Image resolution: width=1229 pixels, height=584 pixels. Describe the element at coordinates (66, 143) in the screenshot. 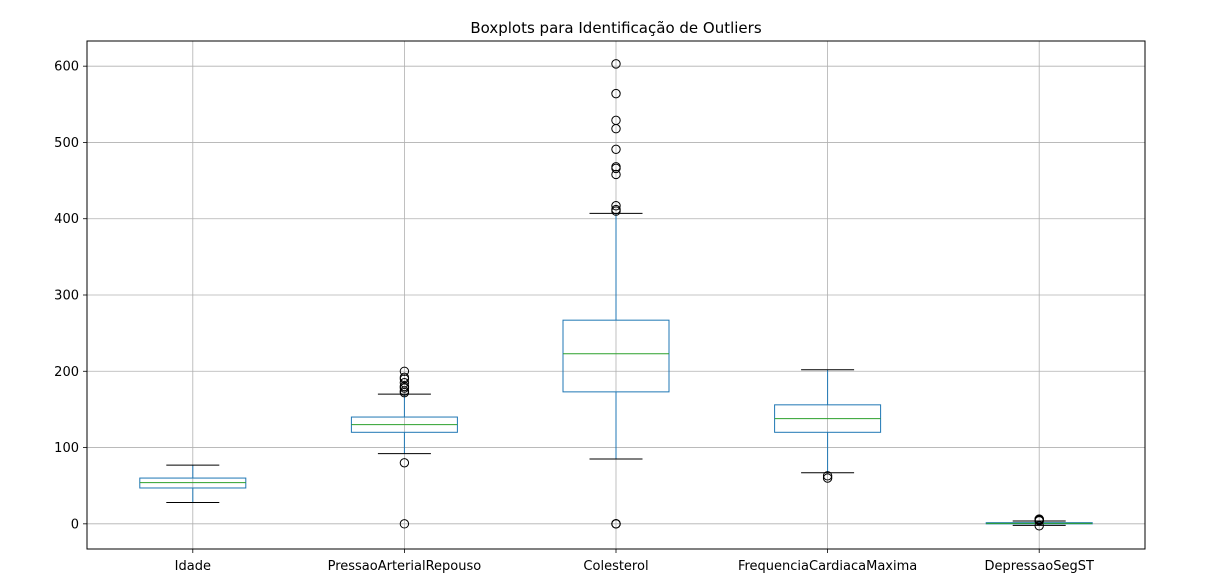

I see `y-tick-label: 500` at that location.